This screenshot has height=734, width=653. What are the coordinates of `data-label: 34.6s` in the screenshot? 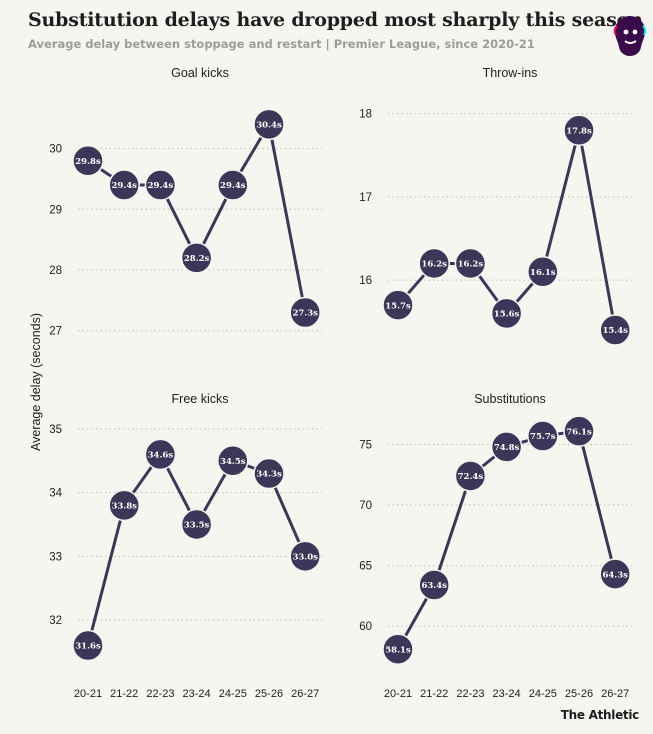 It's located at (161, 456).